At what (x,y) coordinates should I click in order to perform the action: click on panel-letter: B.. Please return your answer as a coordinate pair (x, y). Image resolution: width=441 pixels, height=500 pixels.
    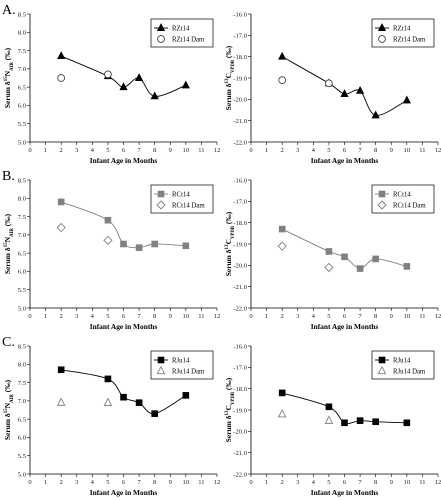
    Looking at the image, I should click on (8, 176).